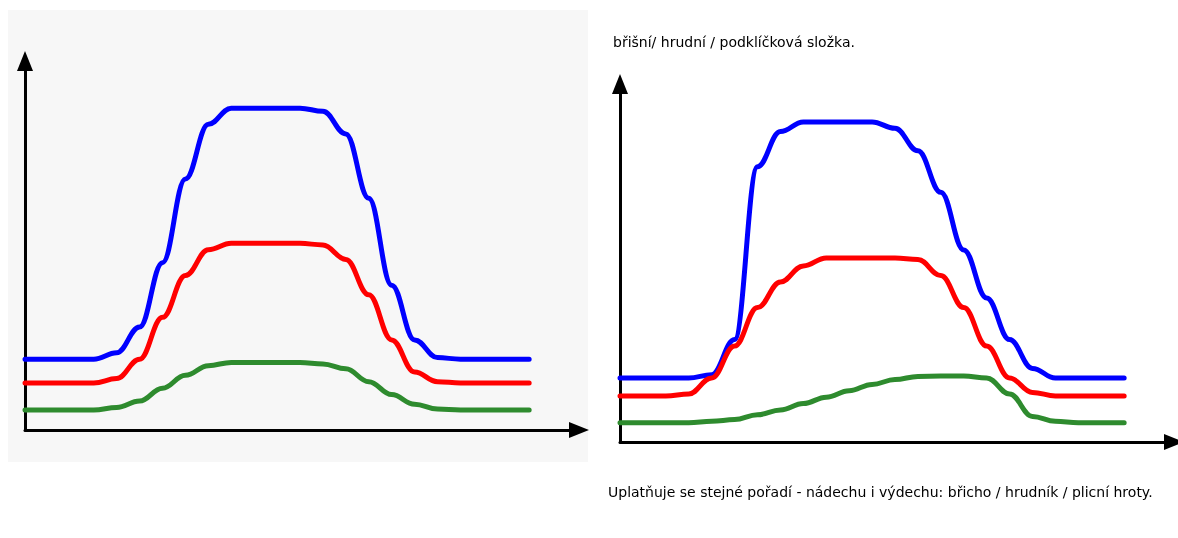  I want to click on chart-title: břišní/ hrudní / podklíčková složka., so click(734, 42).